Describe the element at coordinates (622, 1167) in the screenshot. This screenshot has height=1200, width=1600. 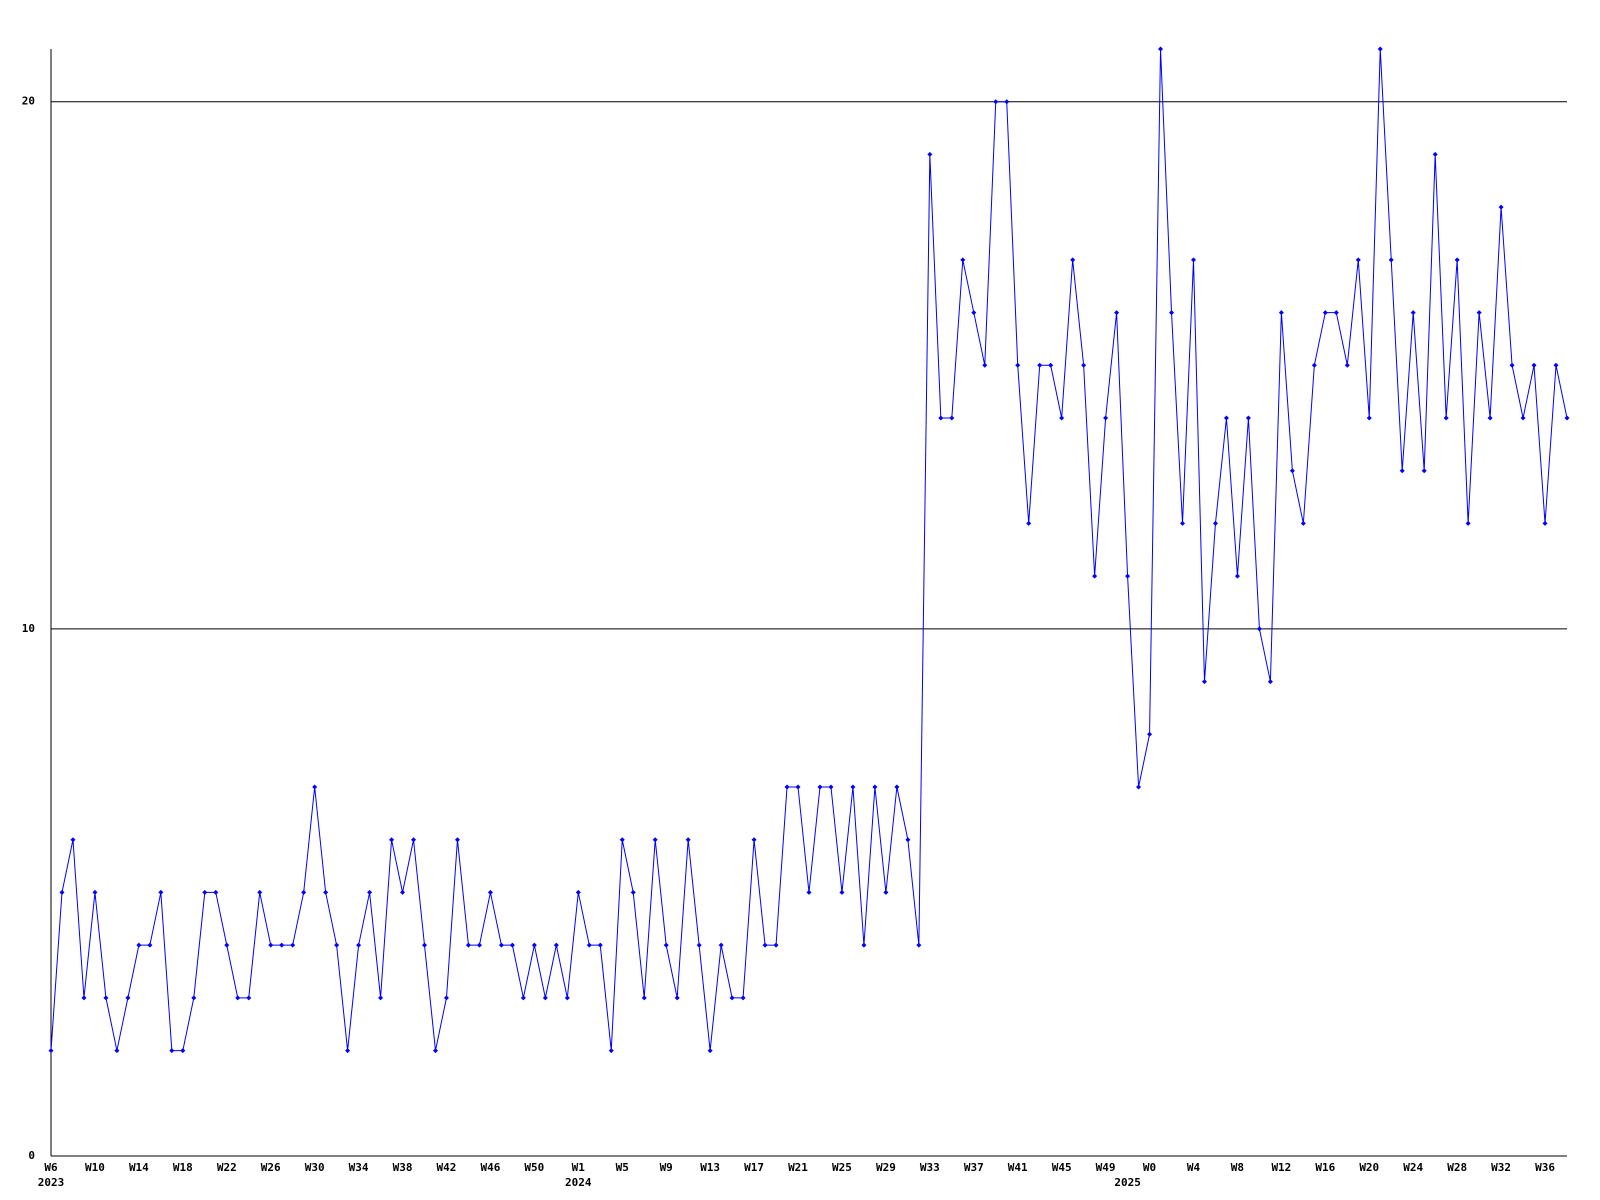
I see `x-tick-label: W5` at that location.